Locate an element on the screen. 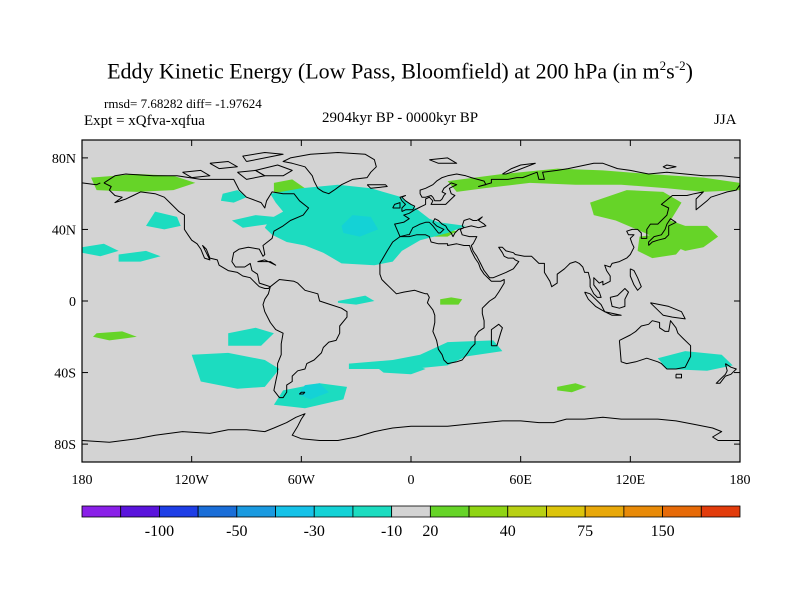  x-tick-label-2: 60W is located at coordinates (302, 480).